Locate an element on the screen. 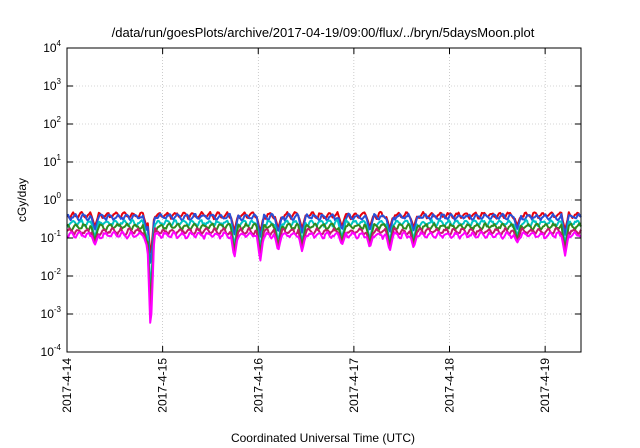  y-tick-label: 10⁻² is located at coordinates (51, 275).